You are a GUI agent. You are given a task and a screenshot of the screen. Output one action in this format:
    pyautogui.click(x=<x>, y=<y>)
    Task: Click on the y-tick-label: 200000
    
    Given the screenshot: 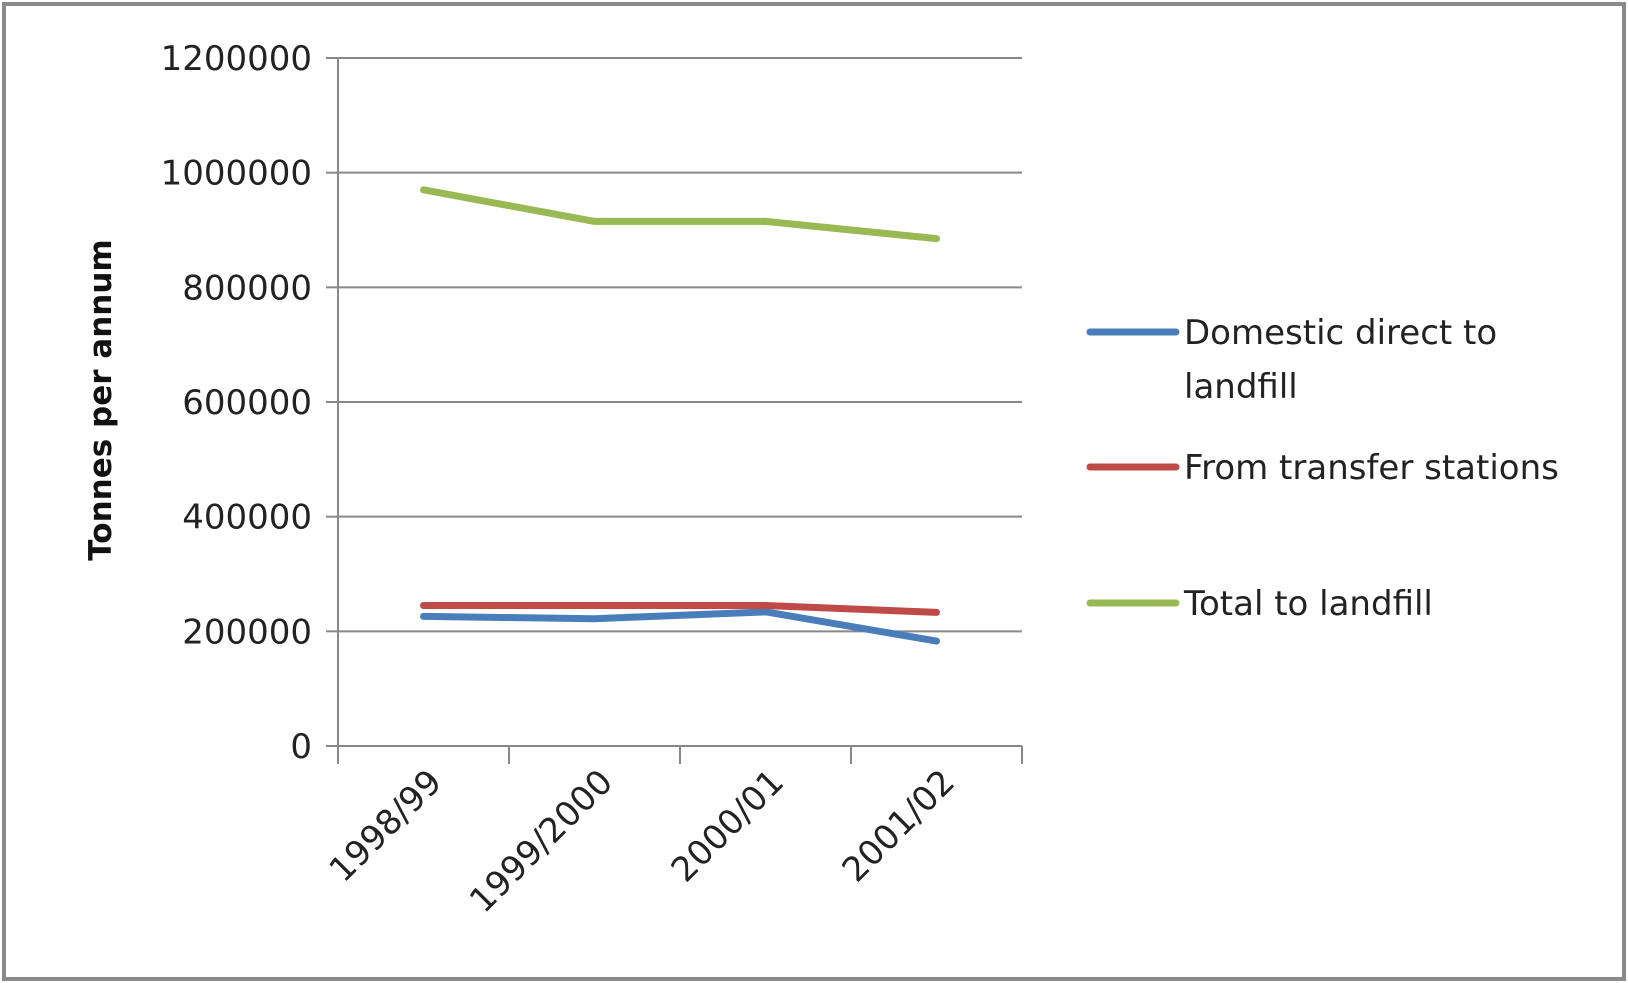 What is the action you would take?
    pyautogui.click(x=247, y=632)
    